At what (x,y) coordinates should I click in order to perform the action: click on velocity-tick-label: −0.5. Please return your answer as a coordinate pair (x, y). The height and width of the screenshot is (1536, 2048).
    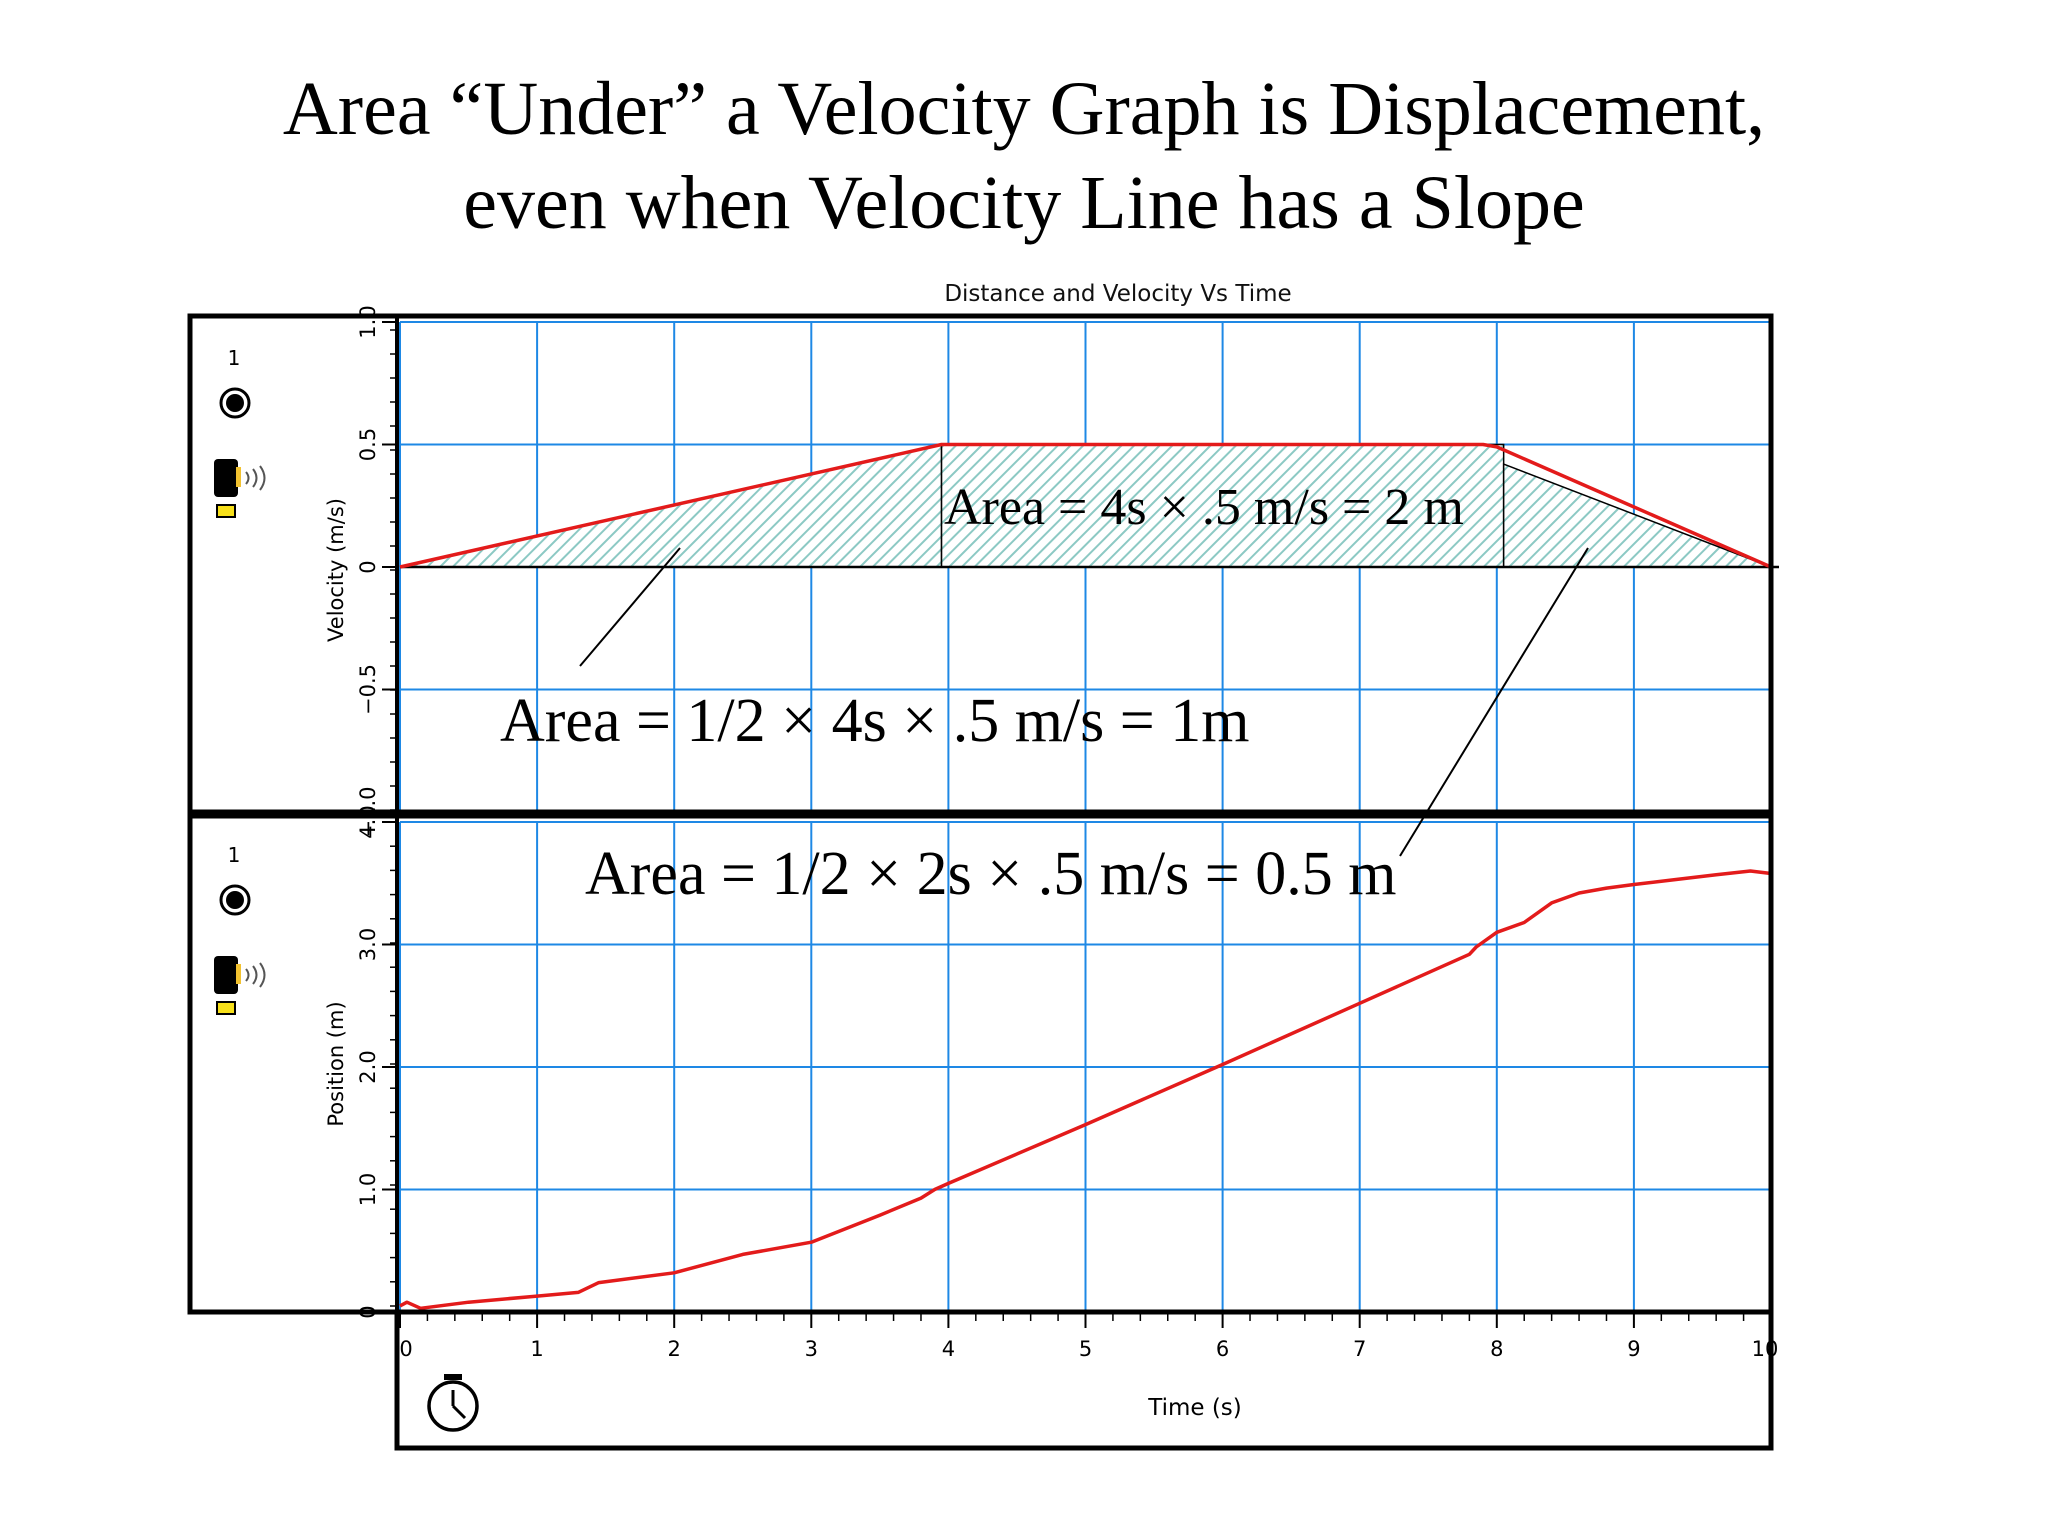
    Looking at the image, I should click on (368, 689).